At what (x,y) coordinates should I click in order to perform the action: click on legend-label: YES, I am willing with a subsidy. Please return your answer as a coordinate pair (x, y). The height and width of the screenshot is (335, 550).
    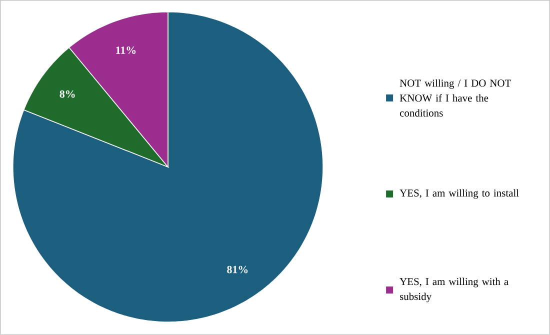
    Looking at the image, I should click on (454, 290).